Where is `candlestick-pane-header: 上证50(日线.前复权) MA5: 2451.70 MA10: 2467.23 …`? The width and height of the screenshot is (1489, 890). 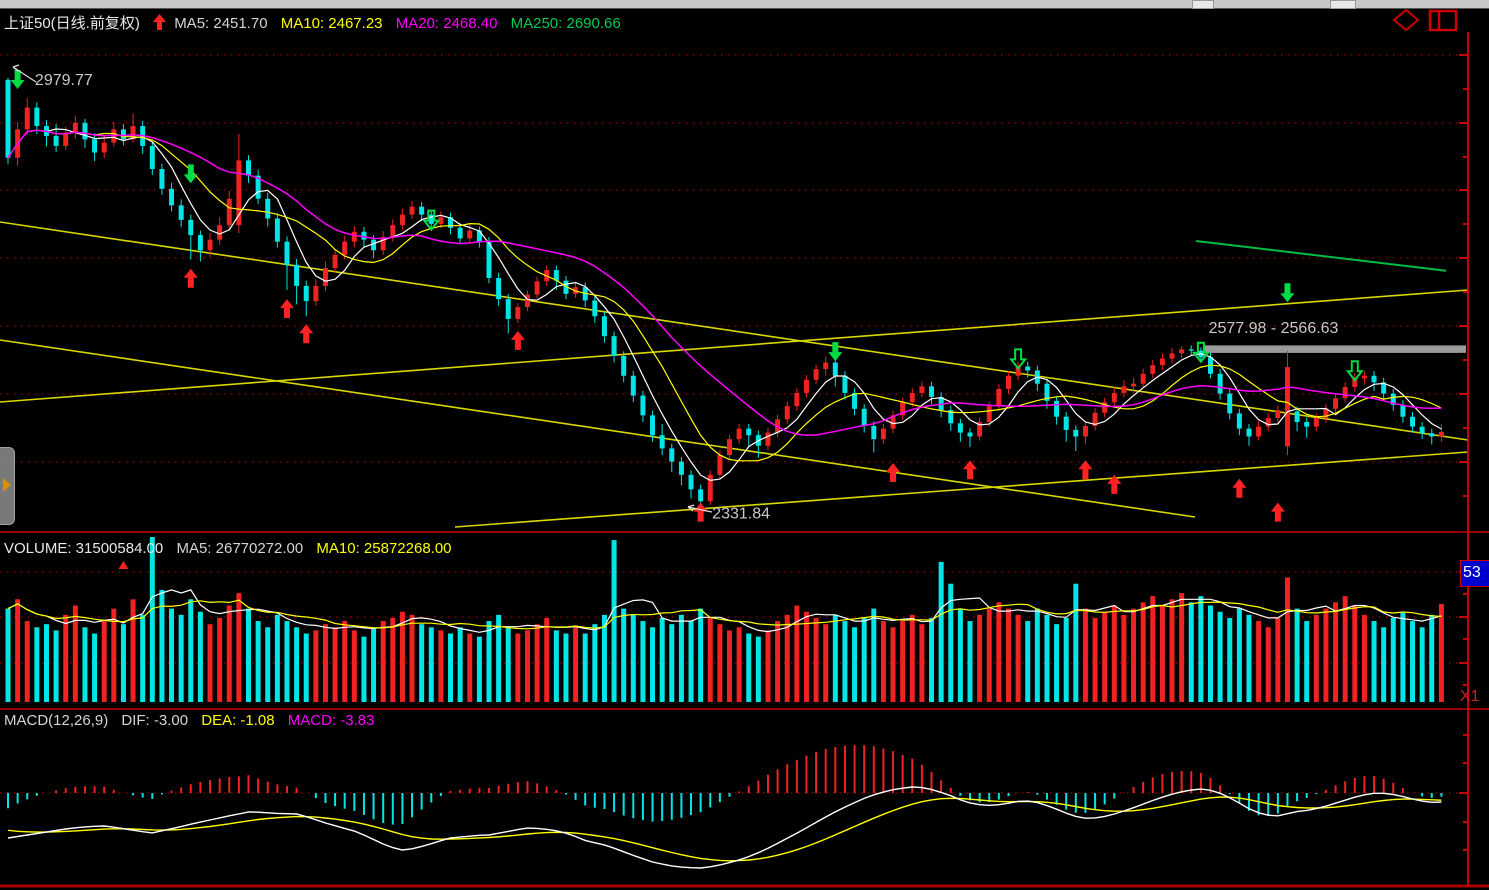
candlestick-pane-header: 上证50(日线.前复权) MA5: 2451.70 MA10: 2467.23 … is located at coordinates (317, 23).